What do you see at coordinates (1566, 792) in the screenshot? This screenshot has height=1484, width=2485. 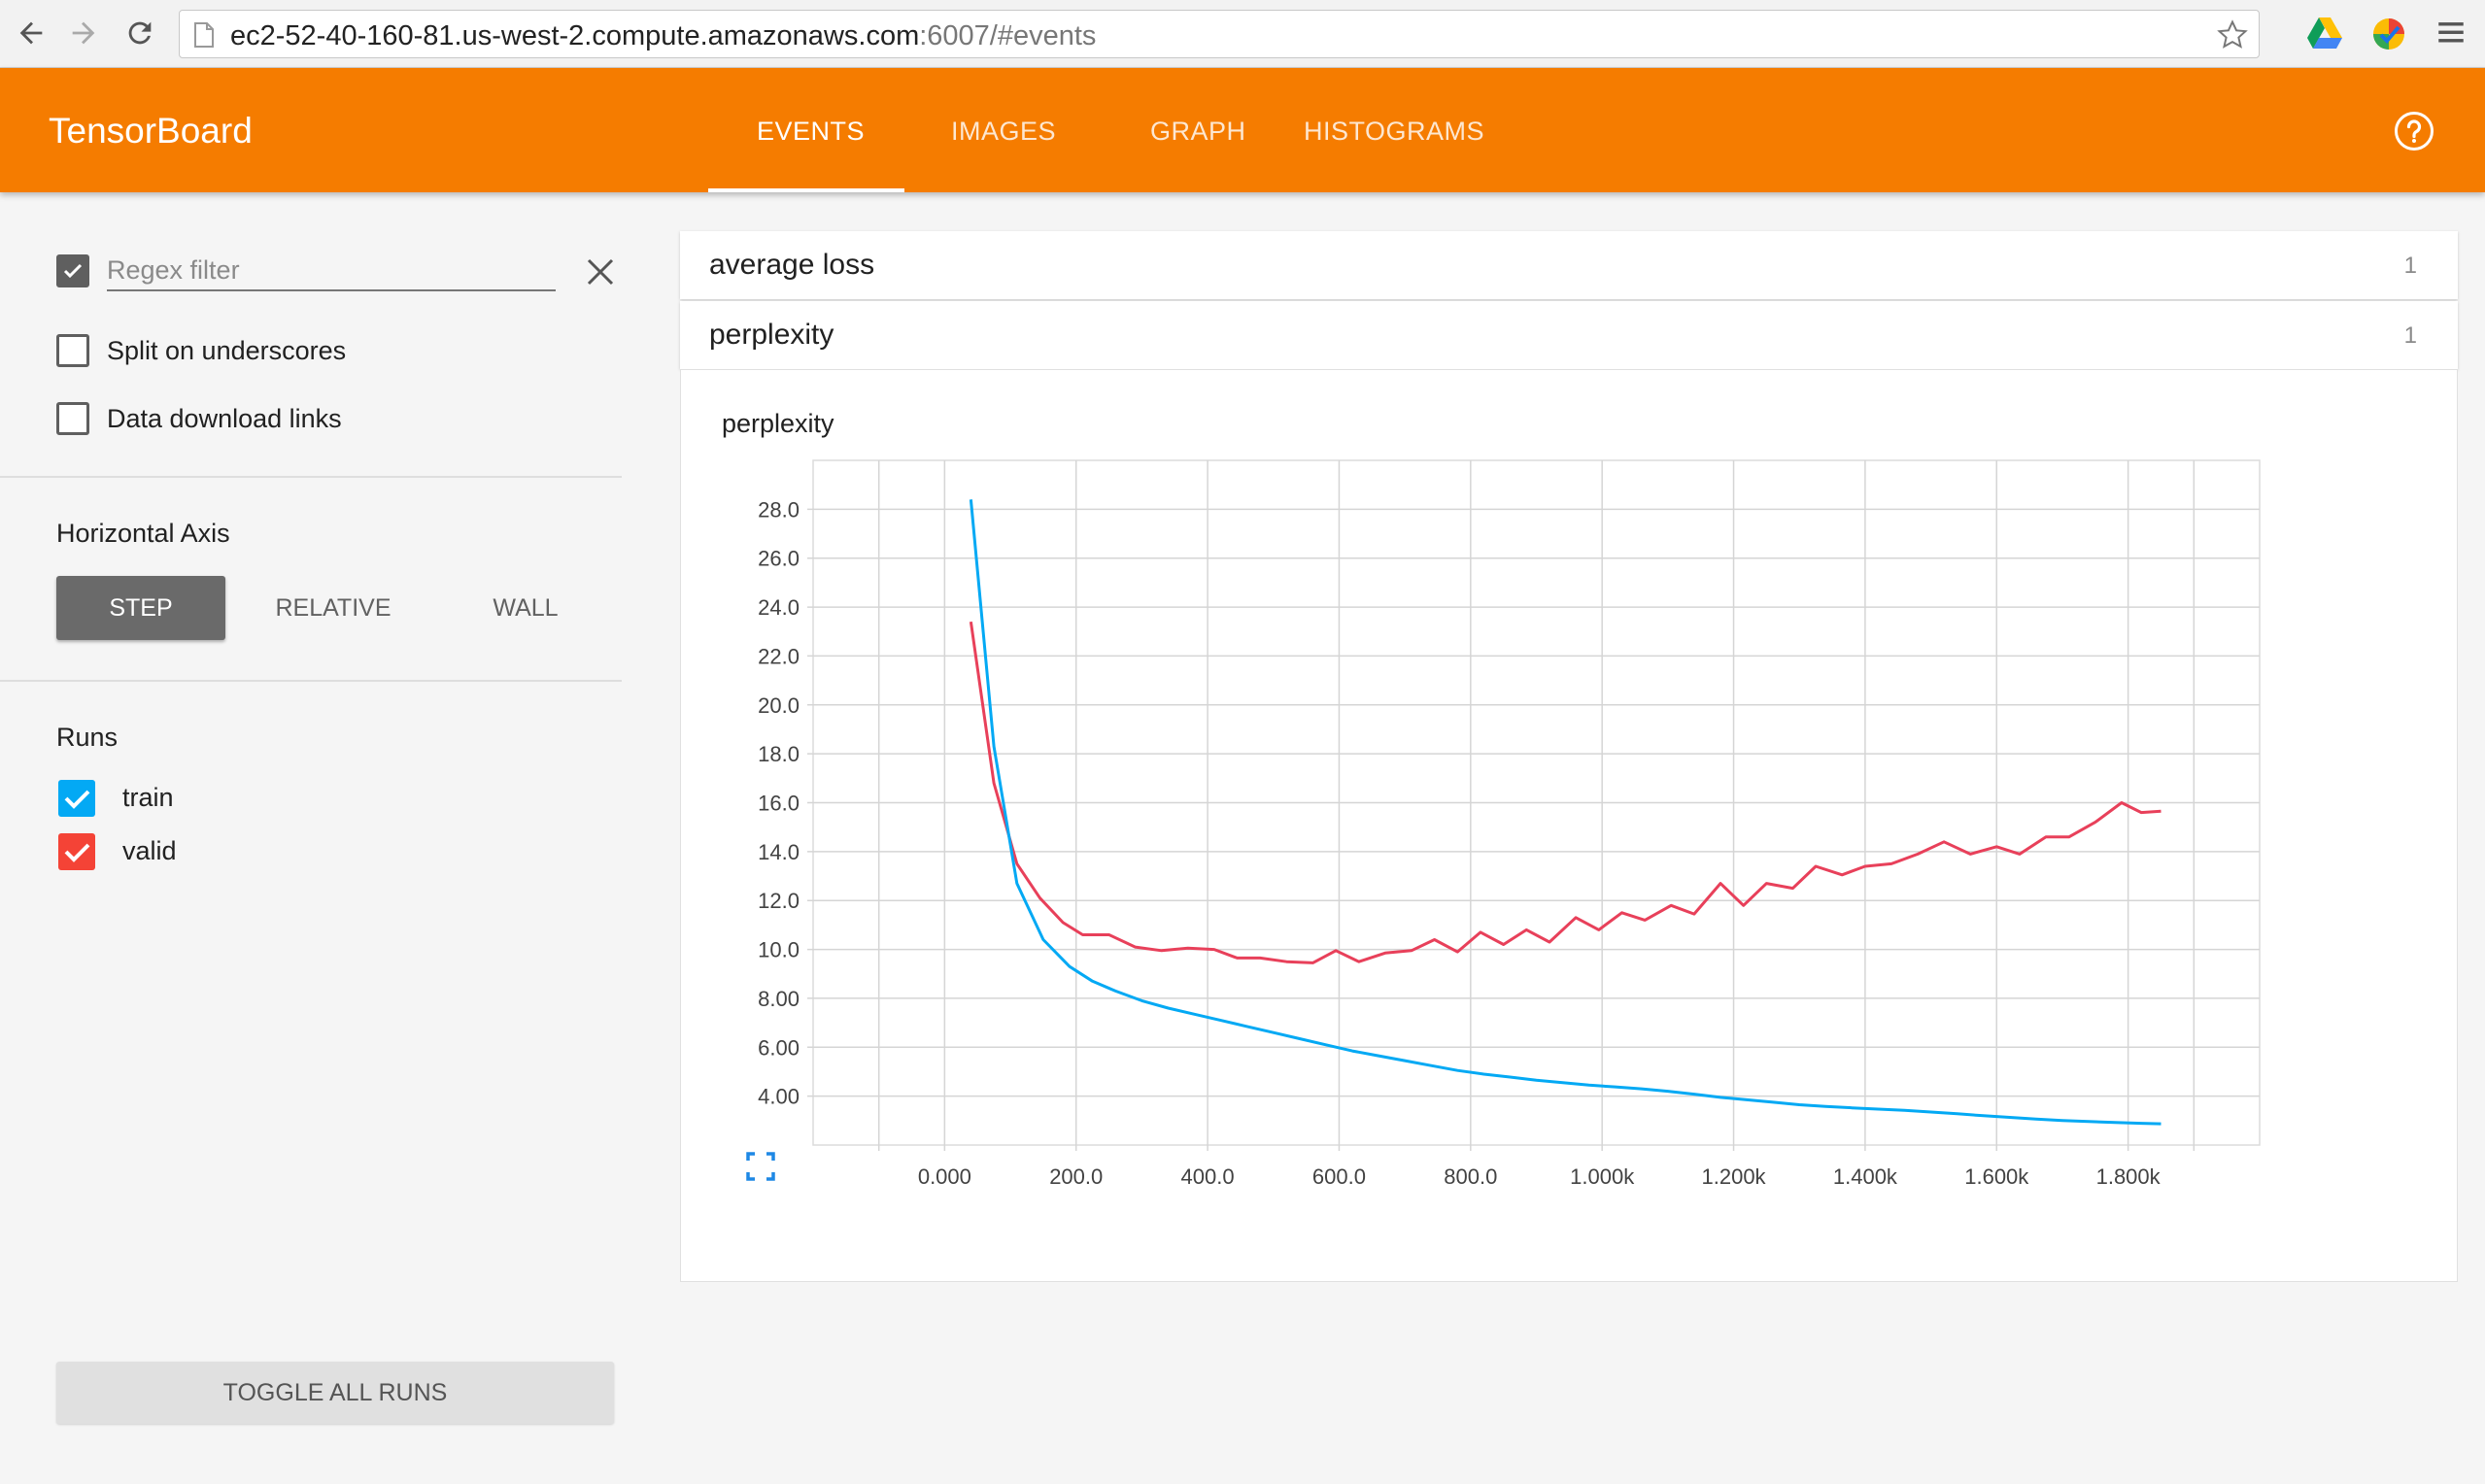 I see `series-line-valid` at bounding box center [1566, 792].